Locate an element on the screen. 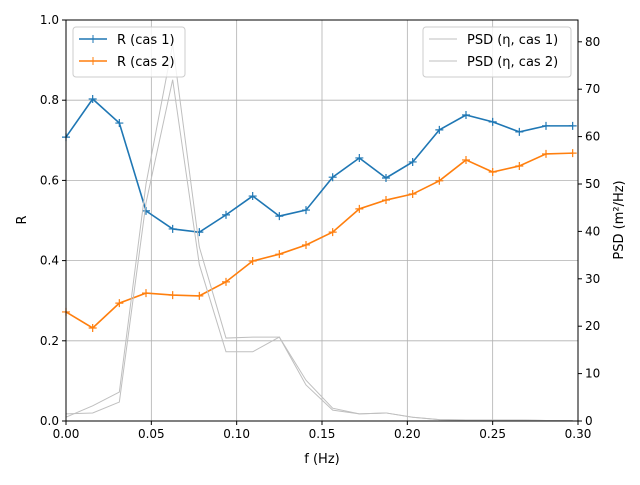  y-tick-label: 0.0 is located at coordinates (49, 421).